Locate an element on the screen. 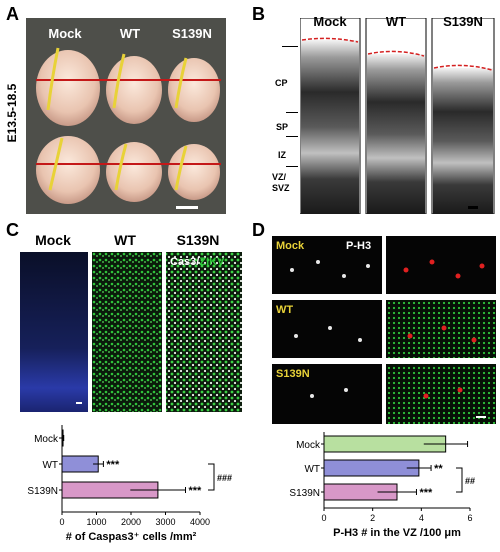  panel-d-row-mock: Mock is located at coordinates (290, 246).